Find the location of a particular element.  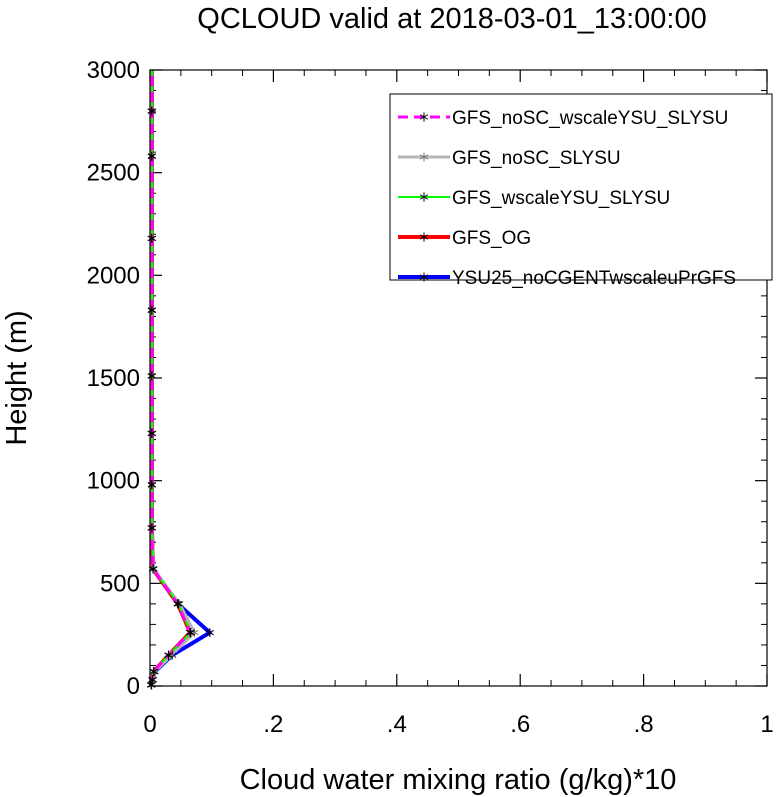

legend-label: GFS_OG is located at coordinates (491, 238).